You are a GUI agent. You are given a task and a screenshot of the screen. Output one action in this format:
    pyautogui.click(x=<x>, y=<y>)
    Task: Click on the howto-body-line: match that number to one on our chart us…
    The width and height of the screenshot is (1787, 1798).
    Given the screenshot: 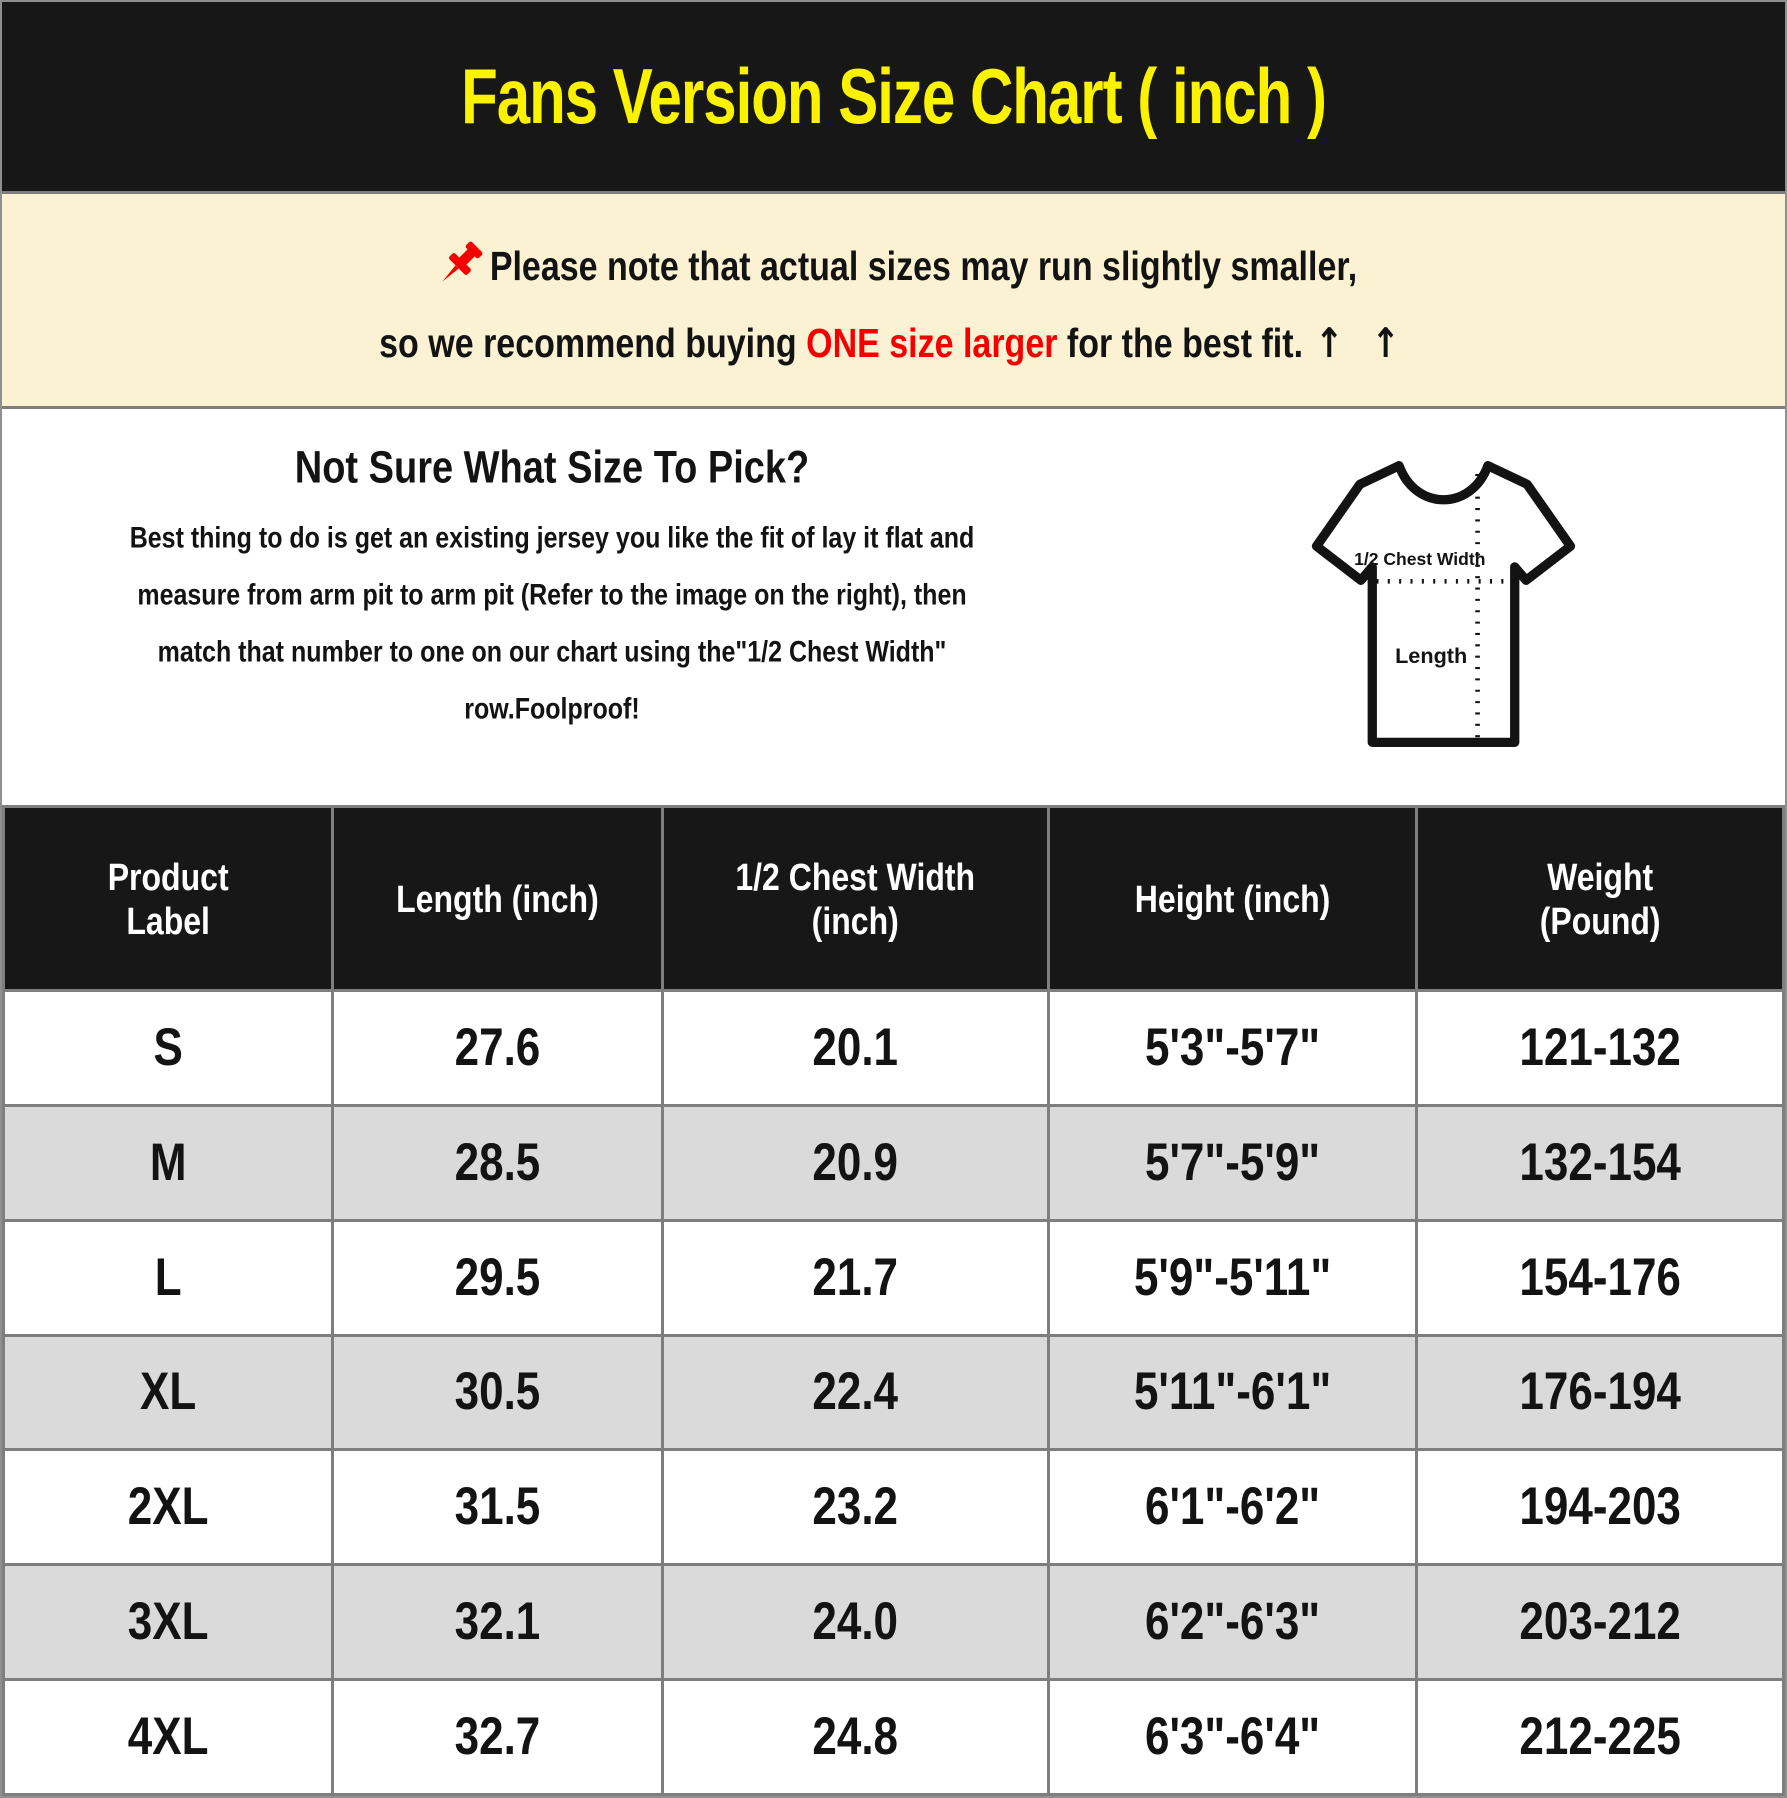 What is the action you would take?
    pyautogui.click(x=552, y=652)
    